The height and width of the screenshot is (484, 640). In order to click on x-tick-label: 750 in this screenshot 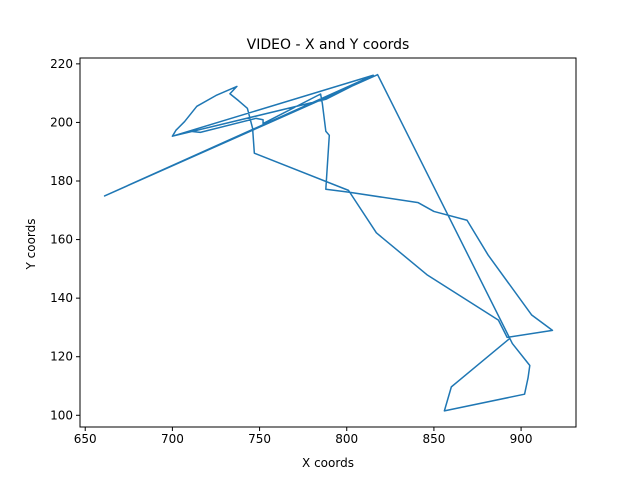, I will do `click(259, 439)`.